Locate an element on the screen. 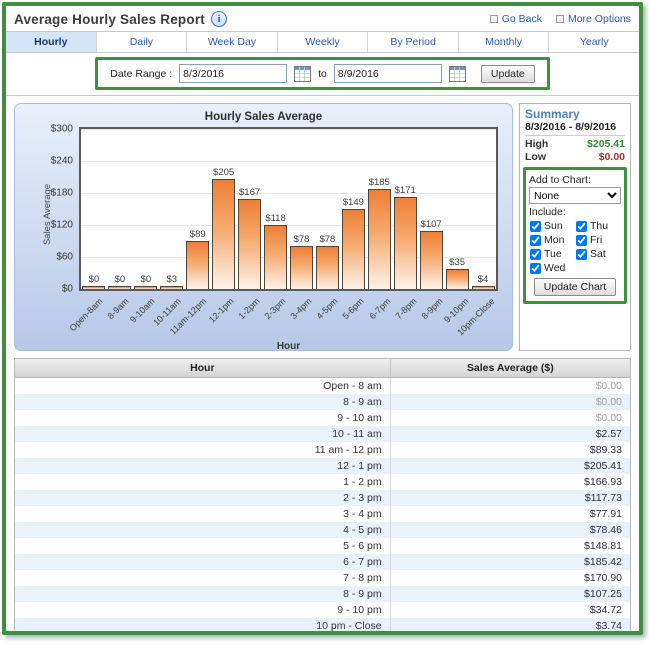  tab-weekly: Weekly is located at coordinates (323, 42).